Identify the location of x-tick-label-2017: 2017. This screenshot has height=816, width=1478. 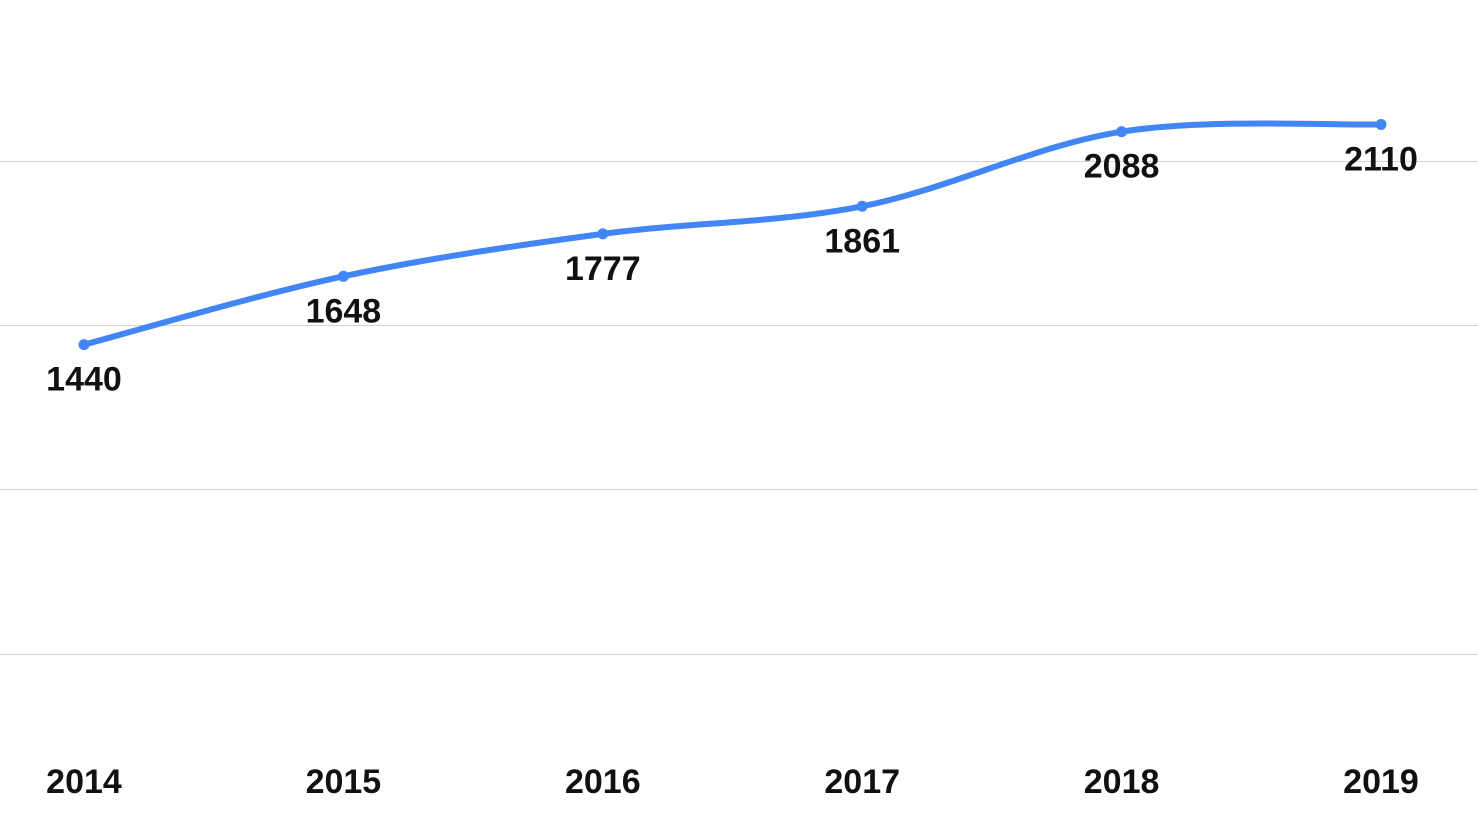
(862, 782).